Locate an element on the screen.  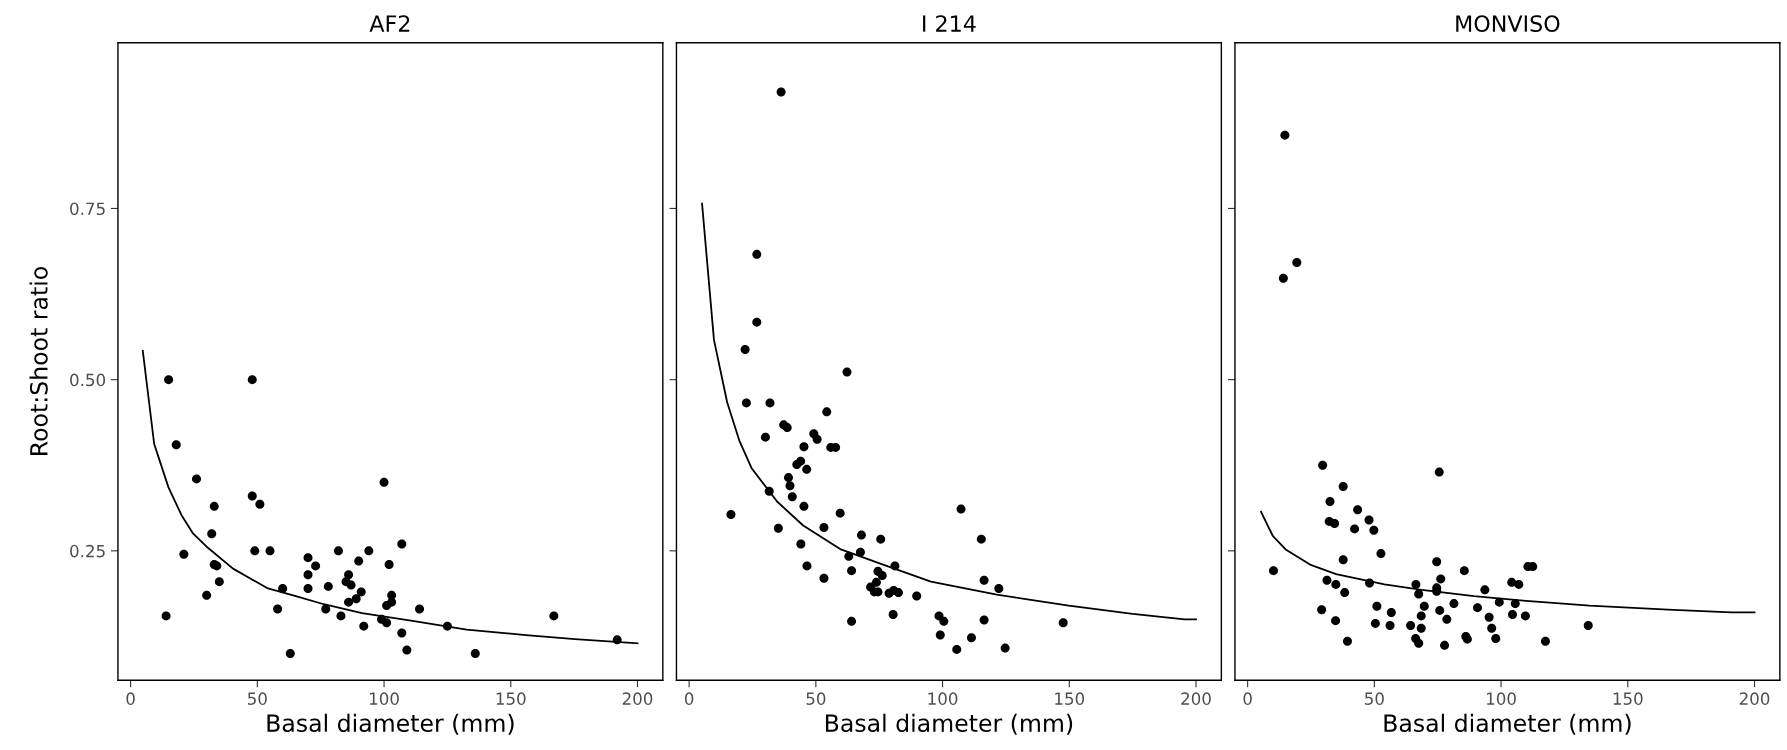
line-series is located at coordinates (390, 497).